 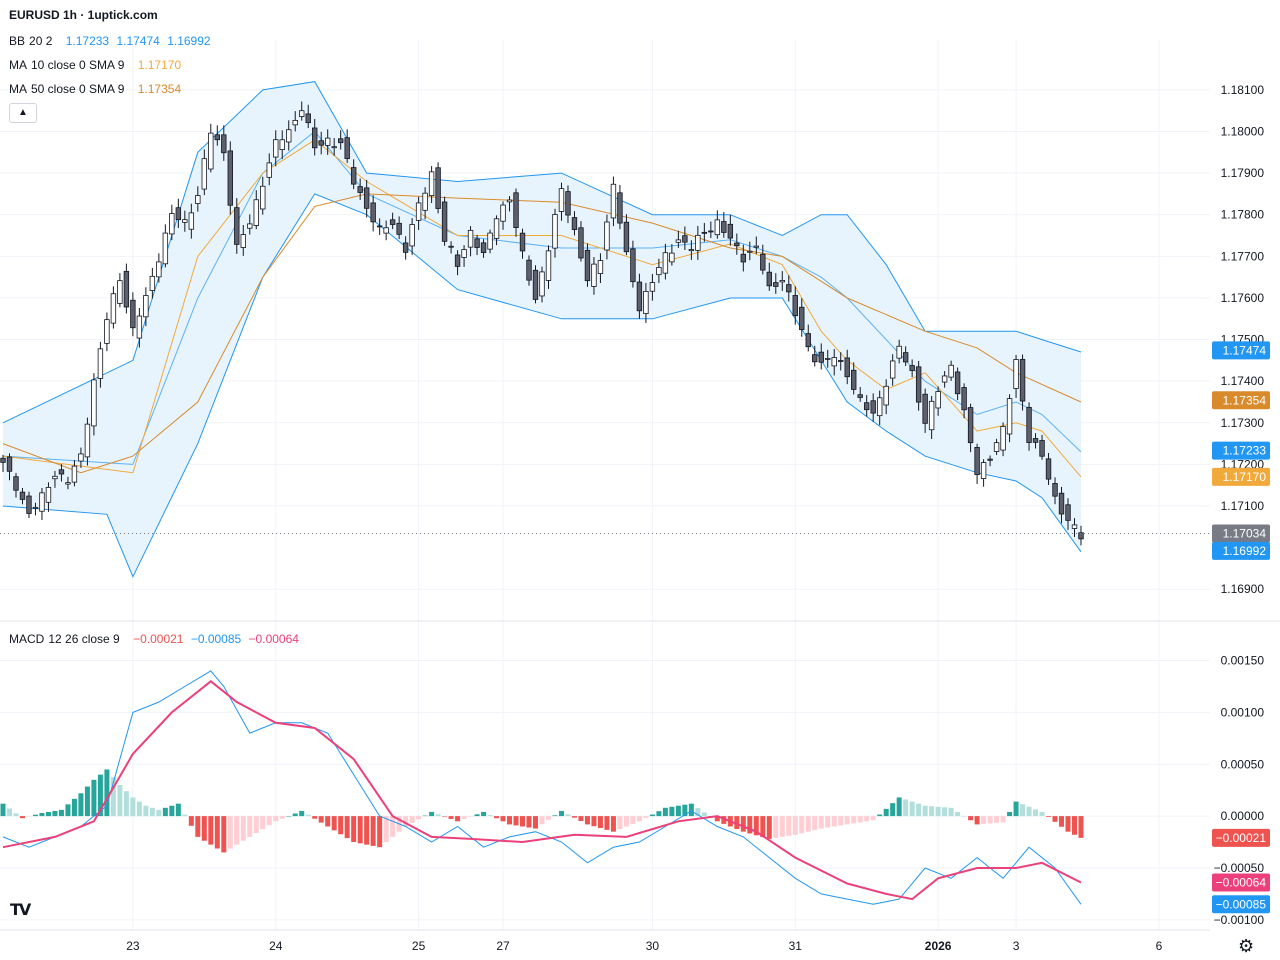 I want to click on ma50-legend: MA 50 close 0 SMA 9 1.17354, so click(x=97, y=89).